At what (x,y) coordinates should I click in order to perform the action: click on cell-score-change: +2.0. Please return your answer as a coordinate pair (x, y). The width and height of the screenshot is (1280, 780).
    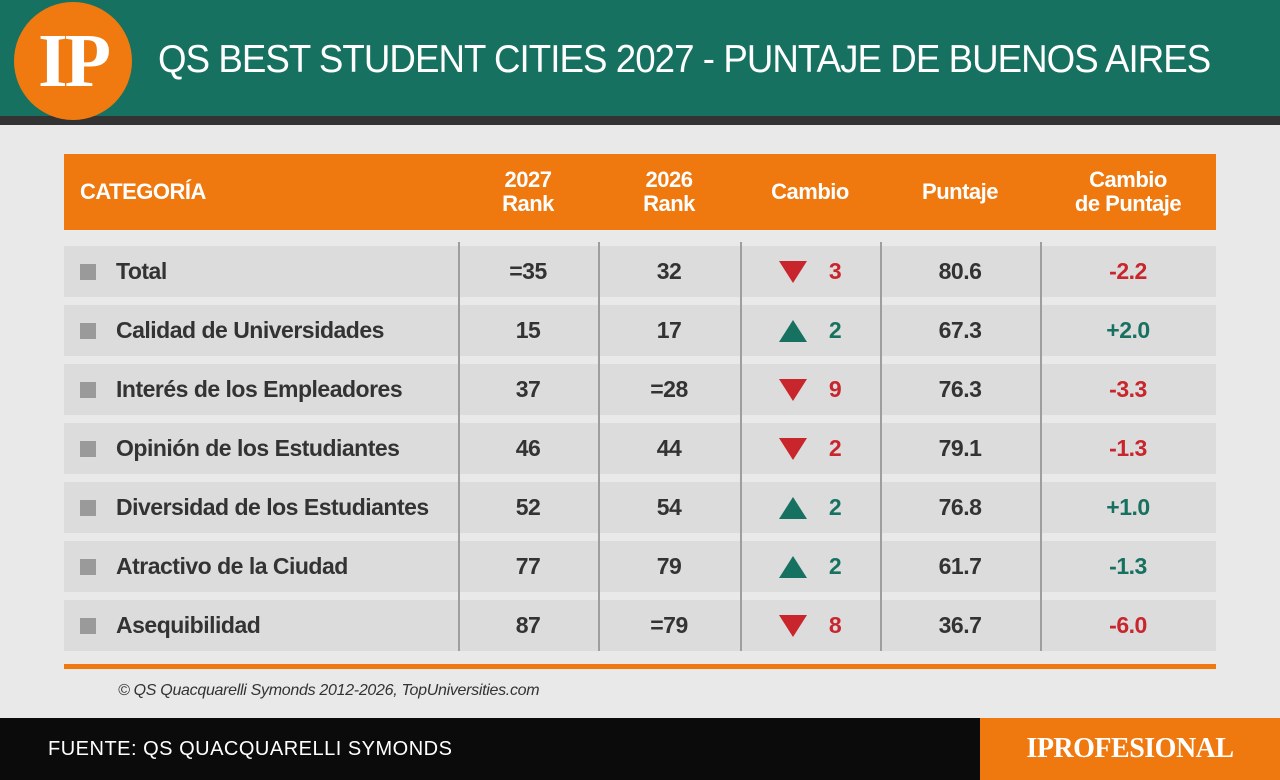
    Looking at the image, I should click on (1128, 330).